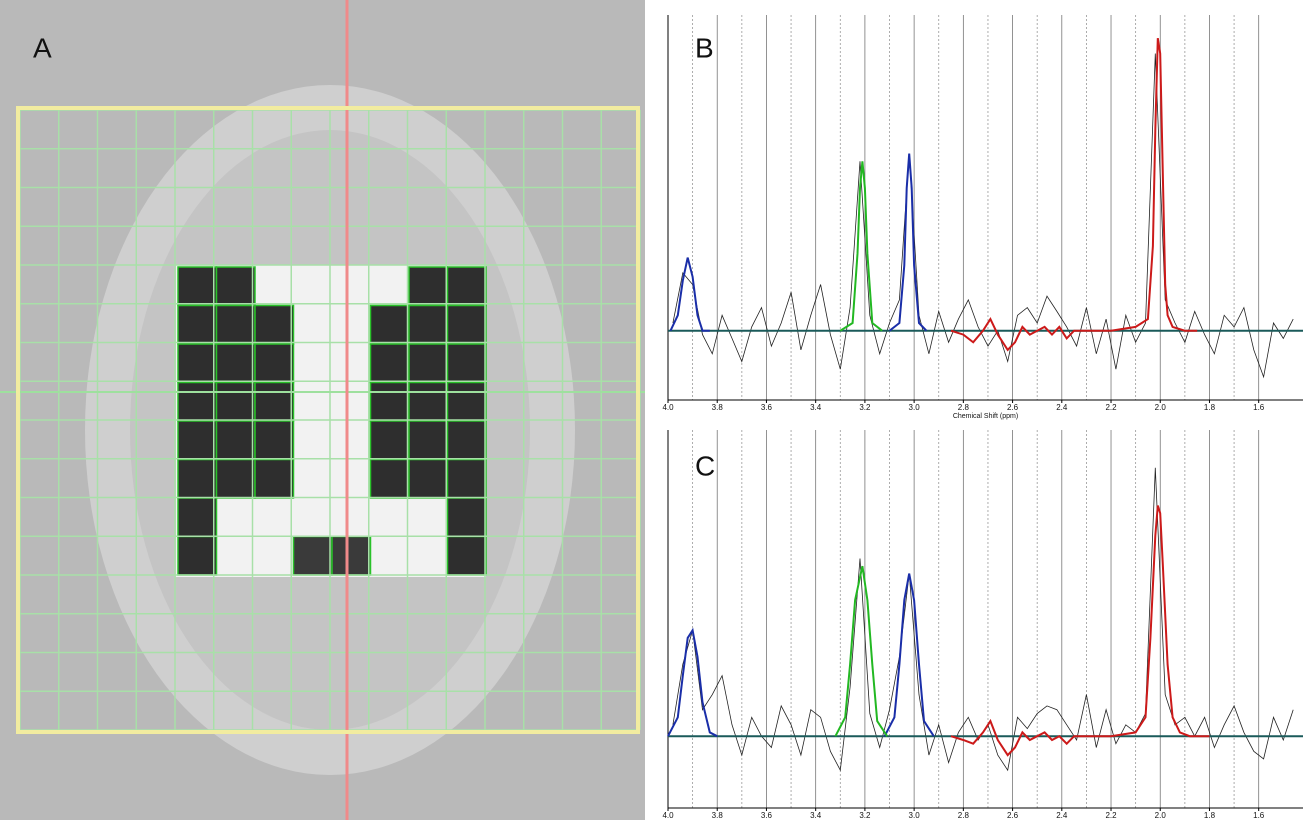 This screenshot has width=1306, height=820. I want to click on x-axis-label: Chemical Shift (ppm), so click(985, 416).